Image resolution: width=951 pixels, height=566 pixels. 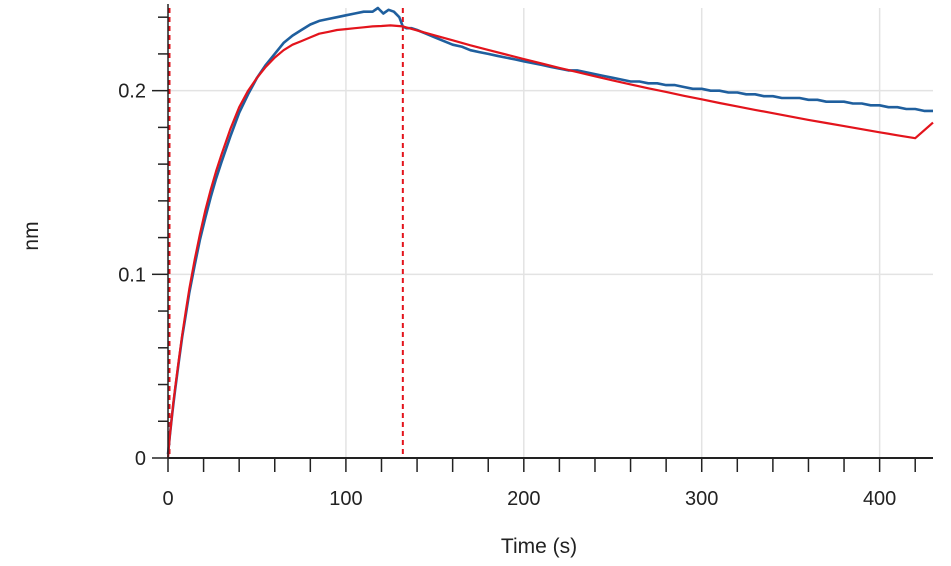 I want to click on y-tick-label: 0.2, so click(x=132, y=92).